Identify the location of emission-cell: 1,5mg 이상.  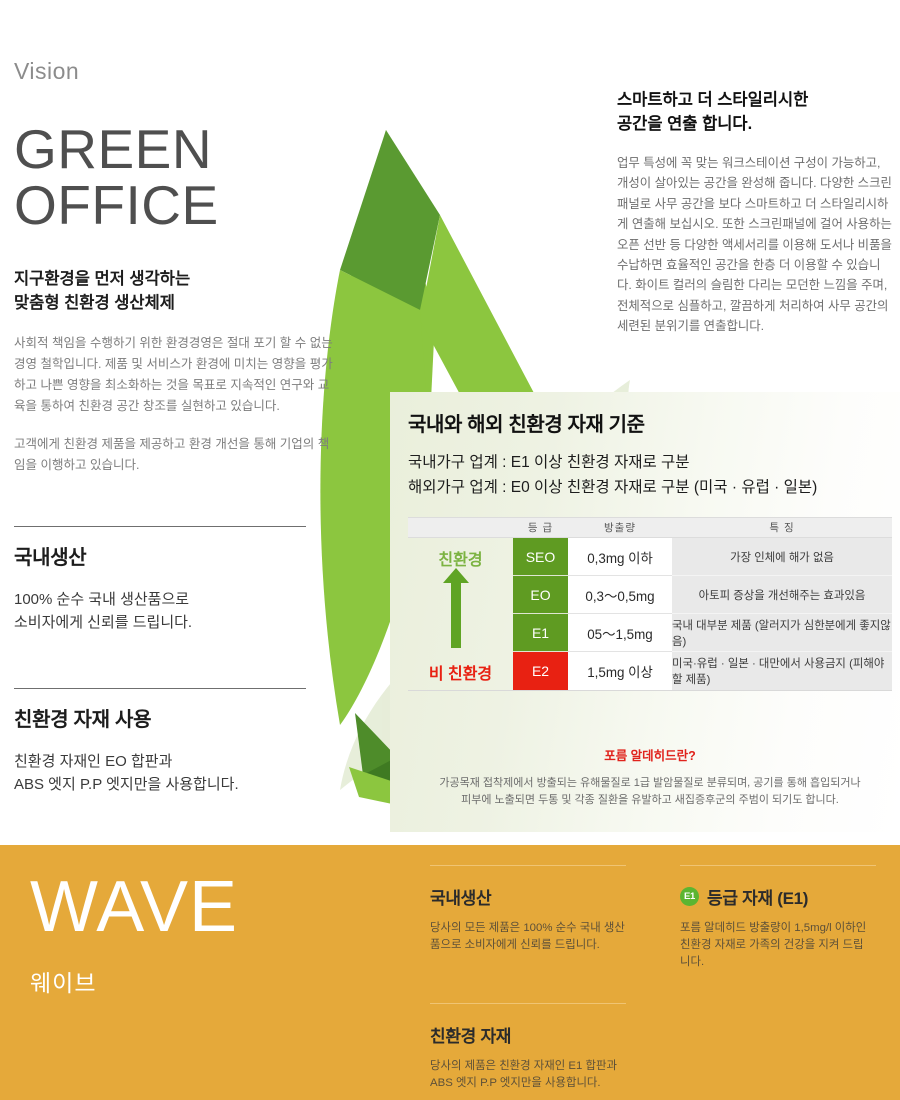
(620, 671).